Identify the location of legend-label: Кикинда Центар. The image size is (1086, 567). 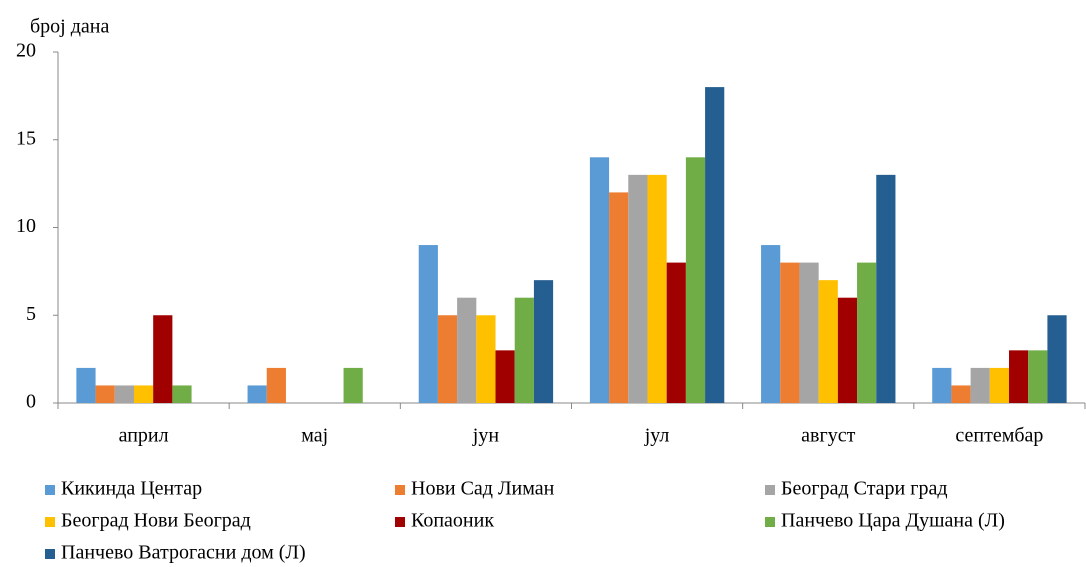
(131, 489).